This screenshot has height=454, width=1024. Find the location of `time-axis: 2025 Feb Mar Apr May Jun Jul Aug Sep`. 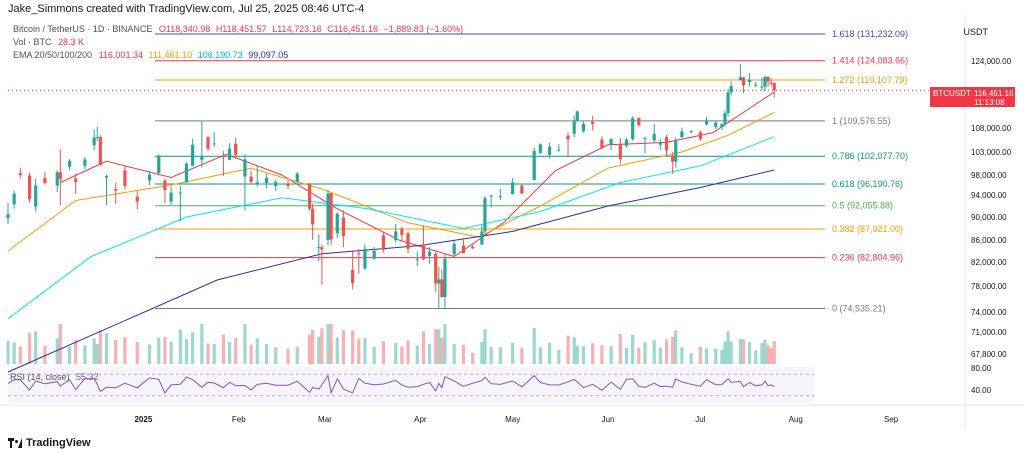

time-axis: 2025 Feb Mar Apr May Jun Jul Aug Sep is located at coordinates (516, 419).